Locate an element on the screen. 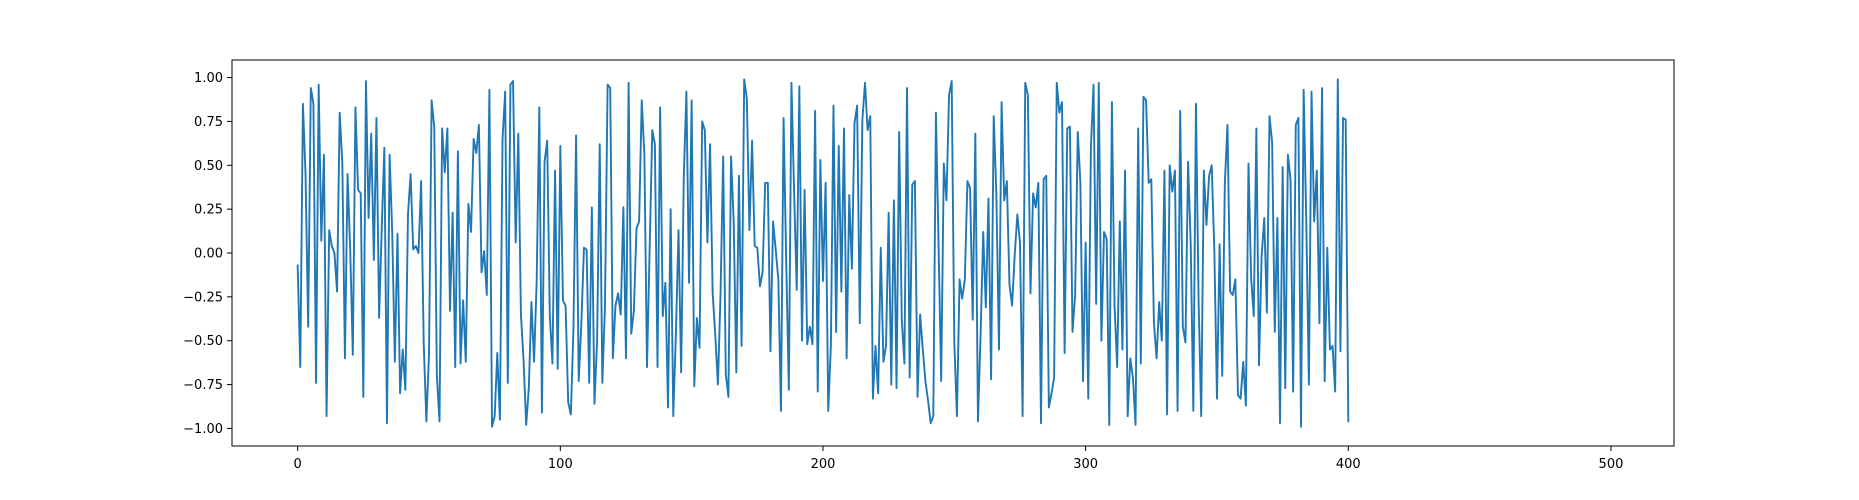 This screenshot has width=1859, height=500. y-tick-label: −1.00 is located at coordinates (203, 429).